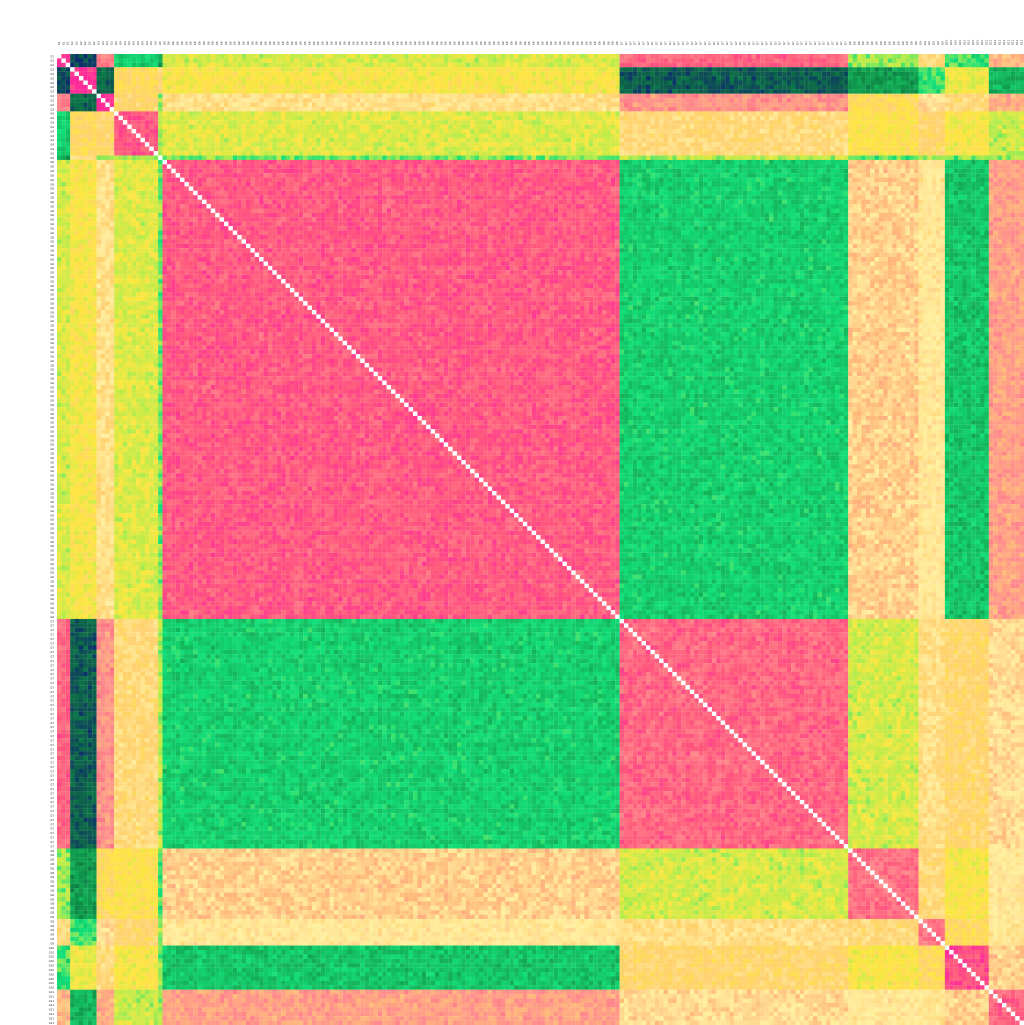  What do you see at coordinates (876, 43) in the screenshot?
I see `x-tick-label: G8` at bounding box center [876, 43].